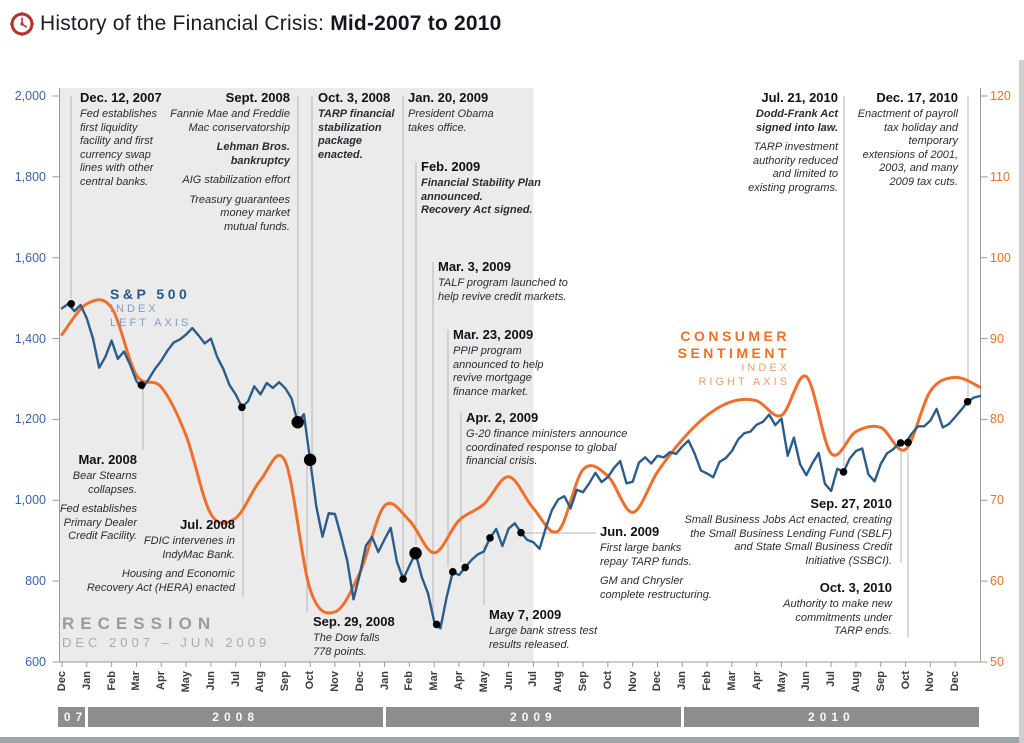 This screenshot has height=743, width=1024. What do you see at coordinates (239, 127) in the screenshot?
I see `event-body-line: Mac conservatorship` at bounding box center [239, 127].